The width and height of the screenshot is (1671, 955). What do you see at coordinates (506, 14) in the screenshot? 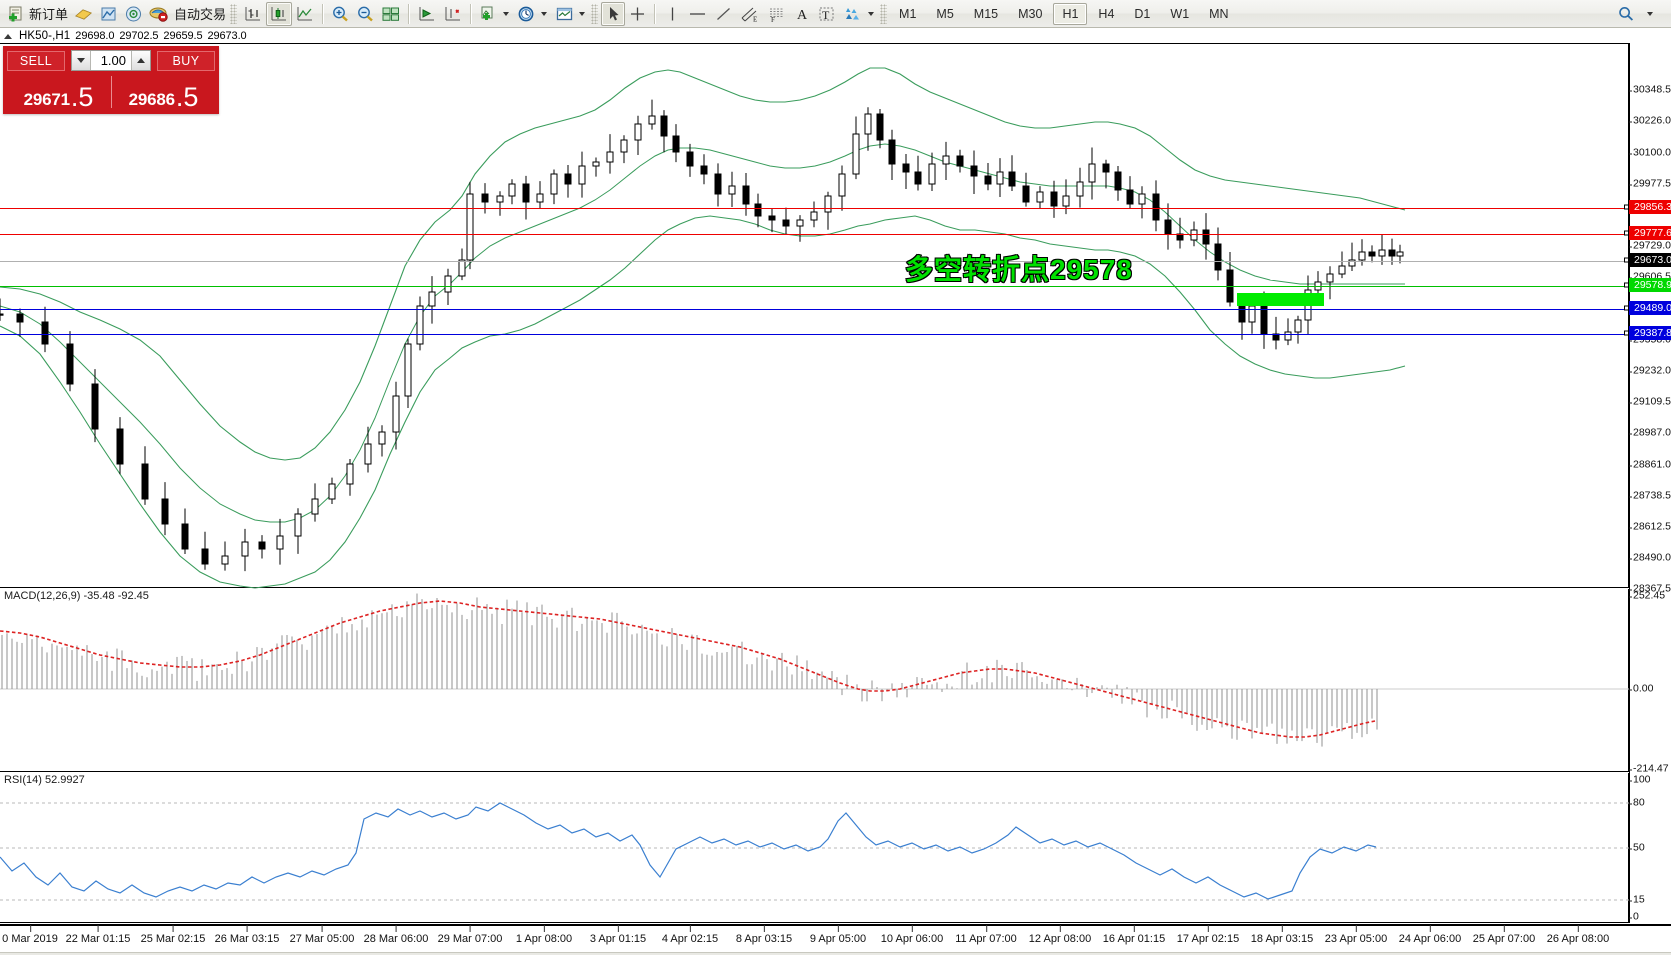
I see `indicators-dropdown-arrow` at bounding box center [506, 14].